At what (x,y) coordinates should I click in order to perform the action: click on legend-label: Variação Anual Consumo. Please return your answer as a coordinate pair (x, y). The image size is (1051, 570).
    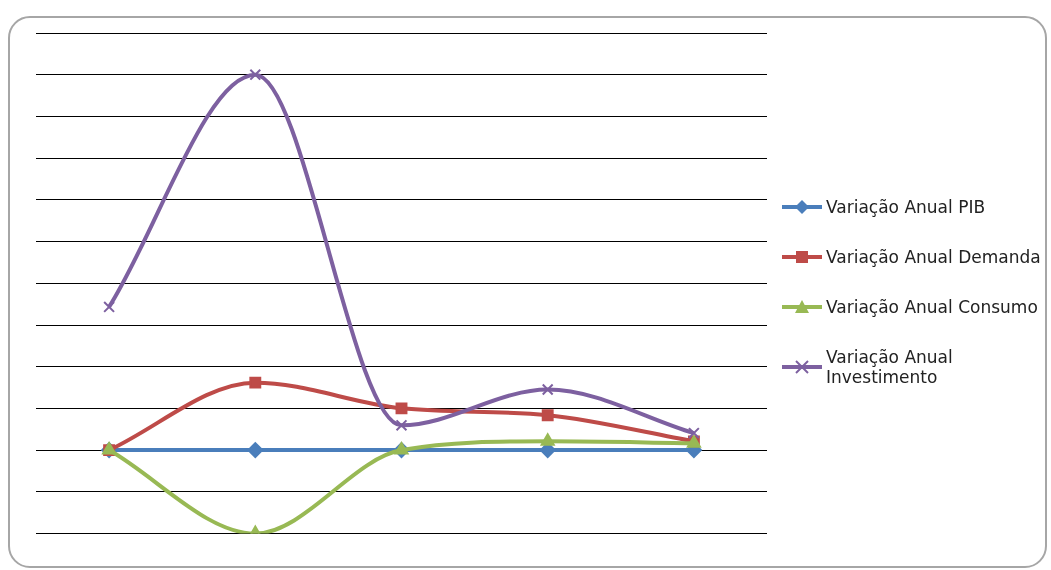
    Looking at the image, I should click on (932, 307).